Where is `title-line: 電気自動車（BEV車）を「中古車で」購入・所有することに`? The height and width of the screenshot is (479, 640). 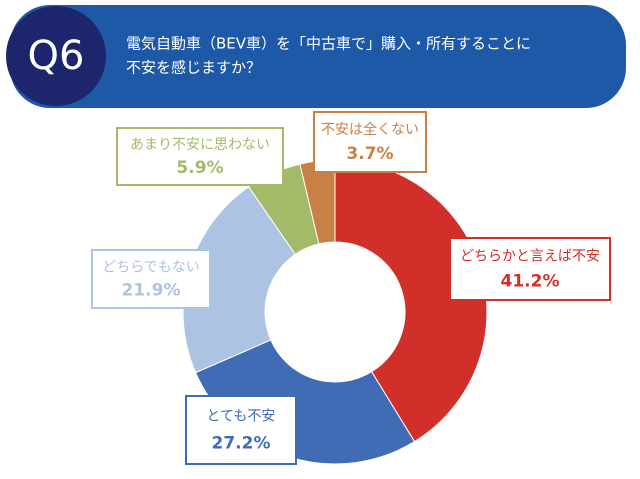
title-line: 電気自動車（BEV車）を「中古車で」購入・所有することに is located at coordinates (328, 44).